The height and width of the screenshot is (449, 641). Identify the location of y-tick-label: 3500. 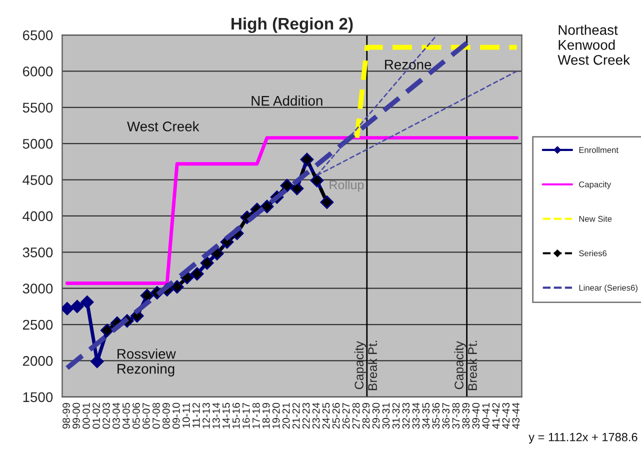
(37, 252).